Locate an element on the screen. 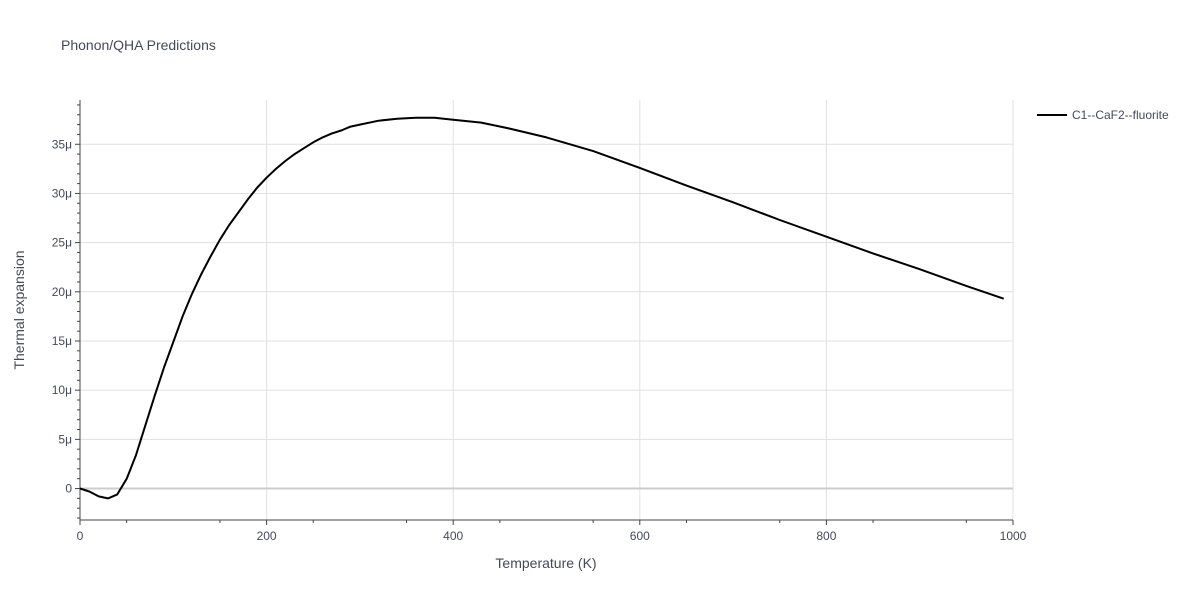 The image size is (1200, 600). y-tick-label: 5μ is located at coordinates (65, 439).